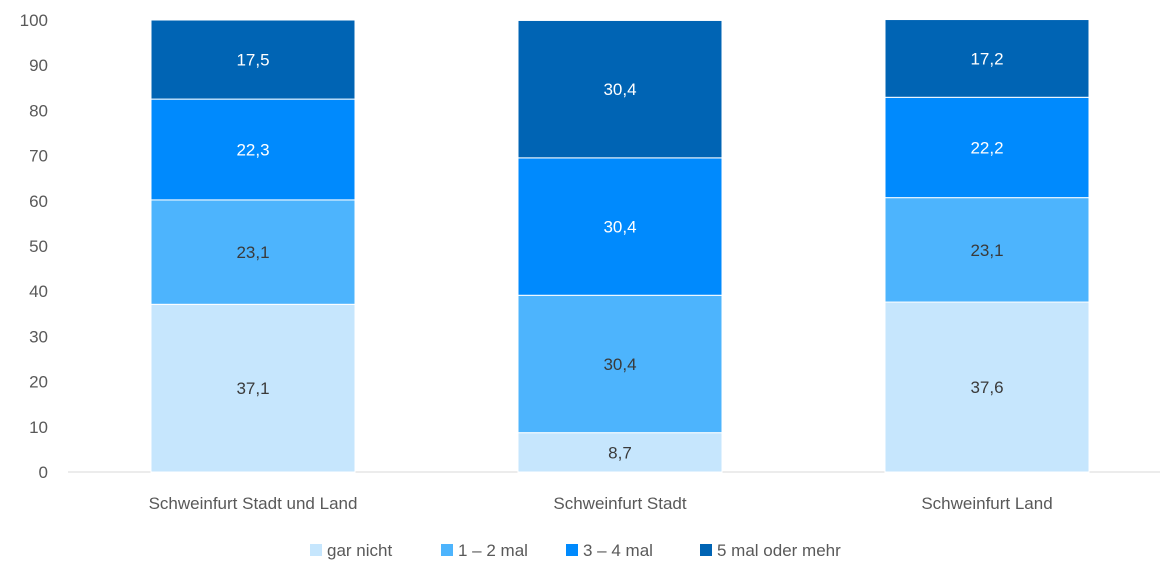  I want to click on y-tick-label: 100, so click(34, 20).